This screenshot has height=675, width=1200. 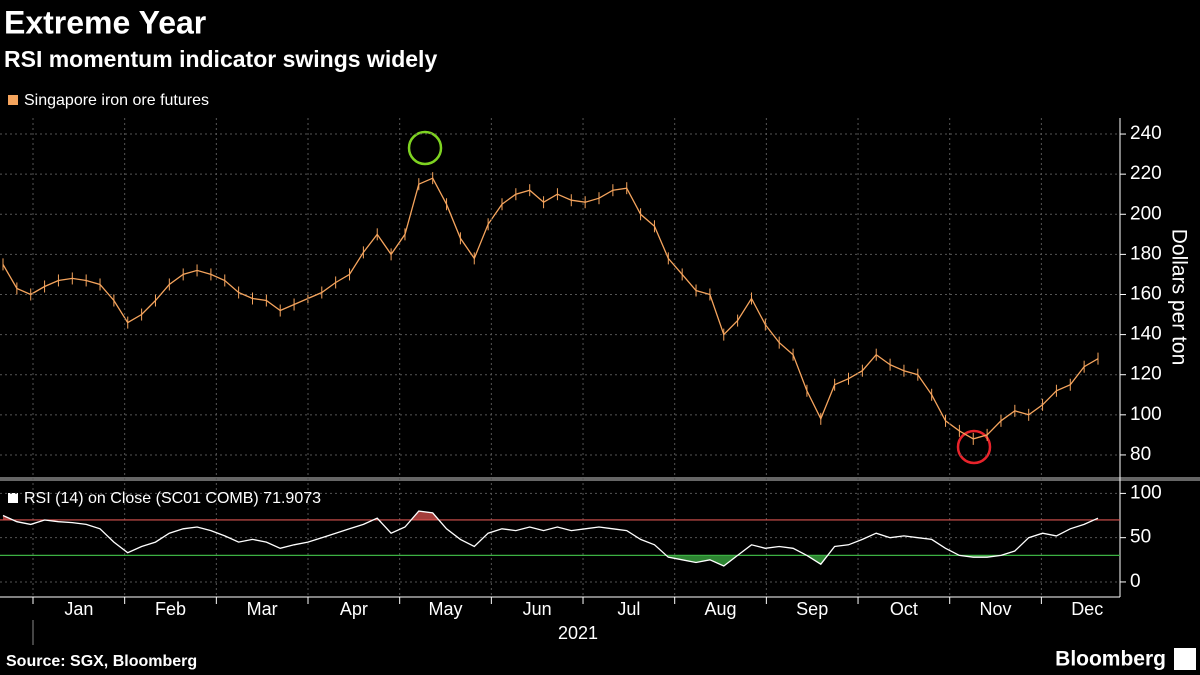 What do you see at coordinates (1146, 374) in the screenshot?
I see `y-tick-label: 120` at bounding box center [1146, 374].